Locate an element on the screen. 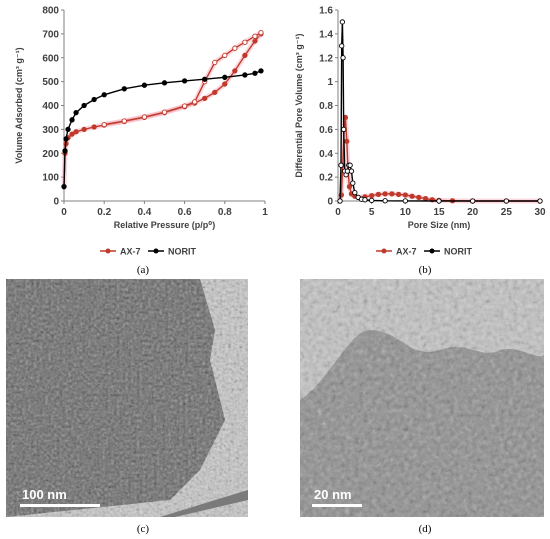  scale-bar-d is located at coordinates (337, 505).